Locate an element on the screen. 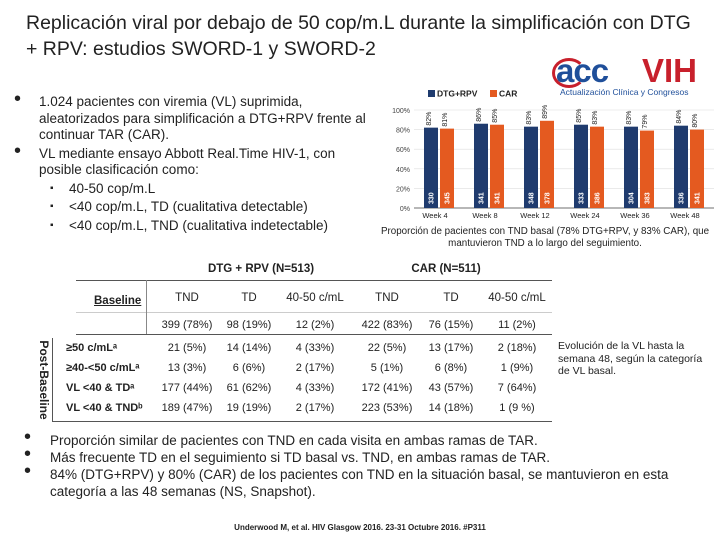 This screenshot has width=720, height=540. table-top-rule is located at coordinates (314, 280).